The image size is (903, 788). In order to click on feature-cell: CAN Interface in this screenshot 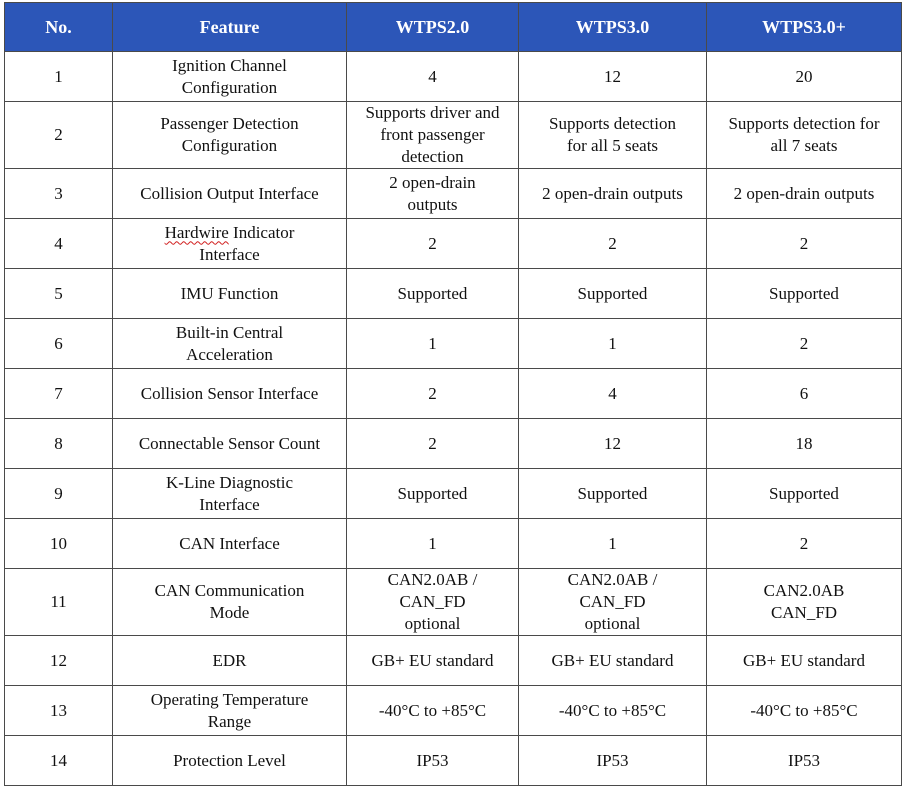, I will do `click(229, 543)`.